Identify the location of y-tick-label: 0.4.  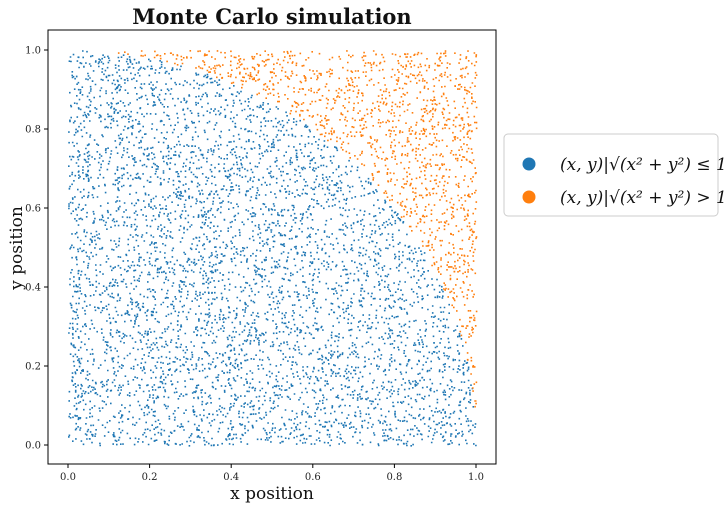
(33, 288).